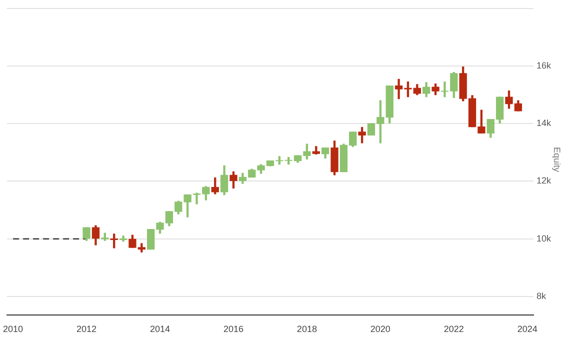 Image resolution: width=568 pixels, height=342 pixels. What do you see at coordinates (454, 329) in the screenshot?
I see `x-tick-label: 2022` at bounding box center [454, 329].